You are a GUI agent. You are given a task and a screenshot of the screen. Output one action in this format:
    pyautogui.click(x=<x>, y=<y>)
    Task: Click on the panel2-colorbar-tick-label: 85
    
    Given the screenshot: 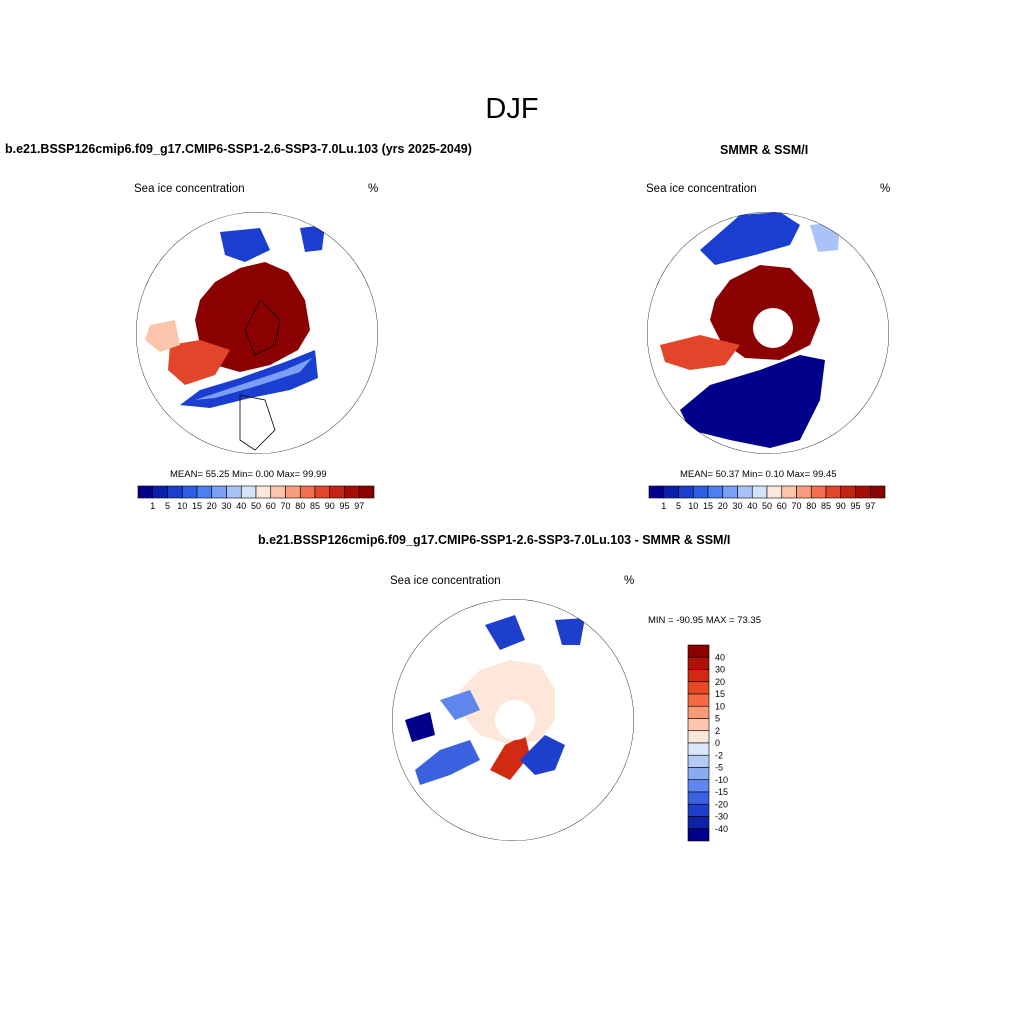 What is the action you would take?
    pyautogui.click(x=826, y=506)
    